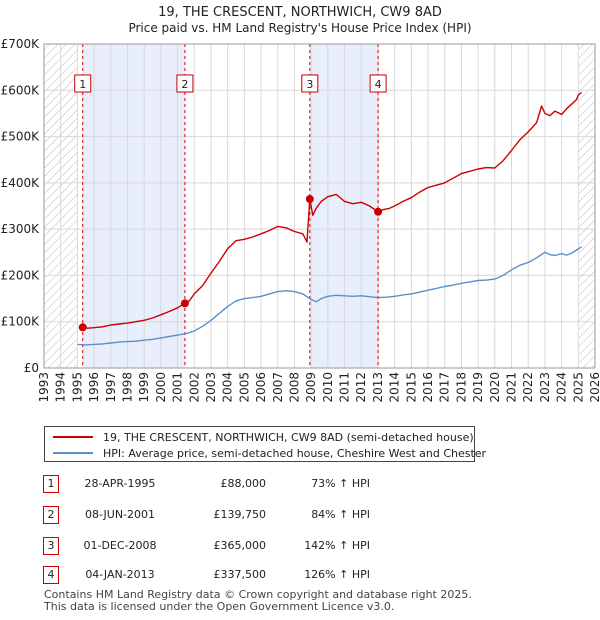 The image size is (600, 620). Describe the element at coordinates (586, 206) in the screenshot. I see `no-data-hatch` at that location.